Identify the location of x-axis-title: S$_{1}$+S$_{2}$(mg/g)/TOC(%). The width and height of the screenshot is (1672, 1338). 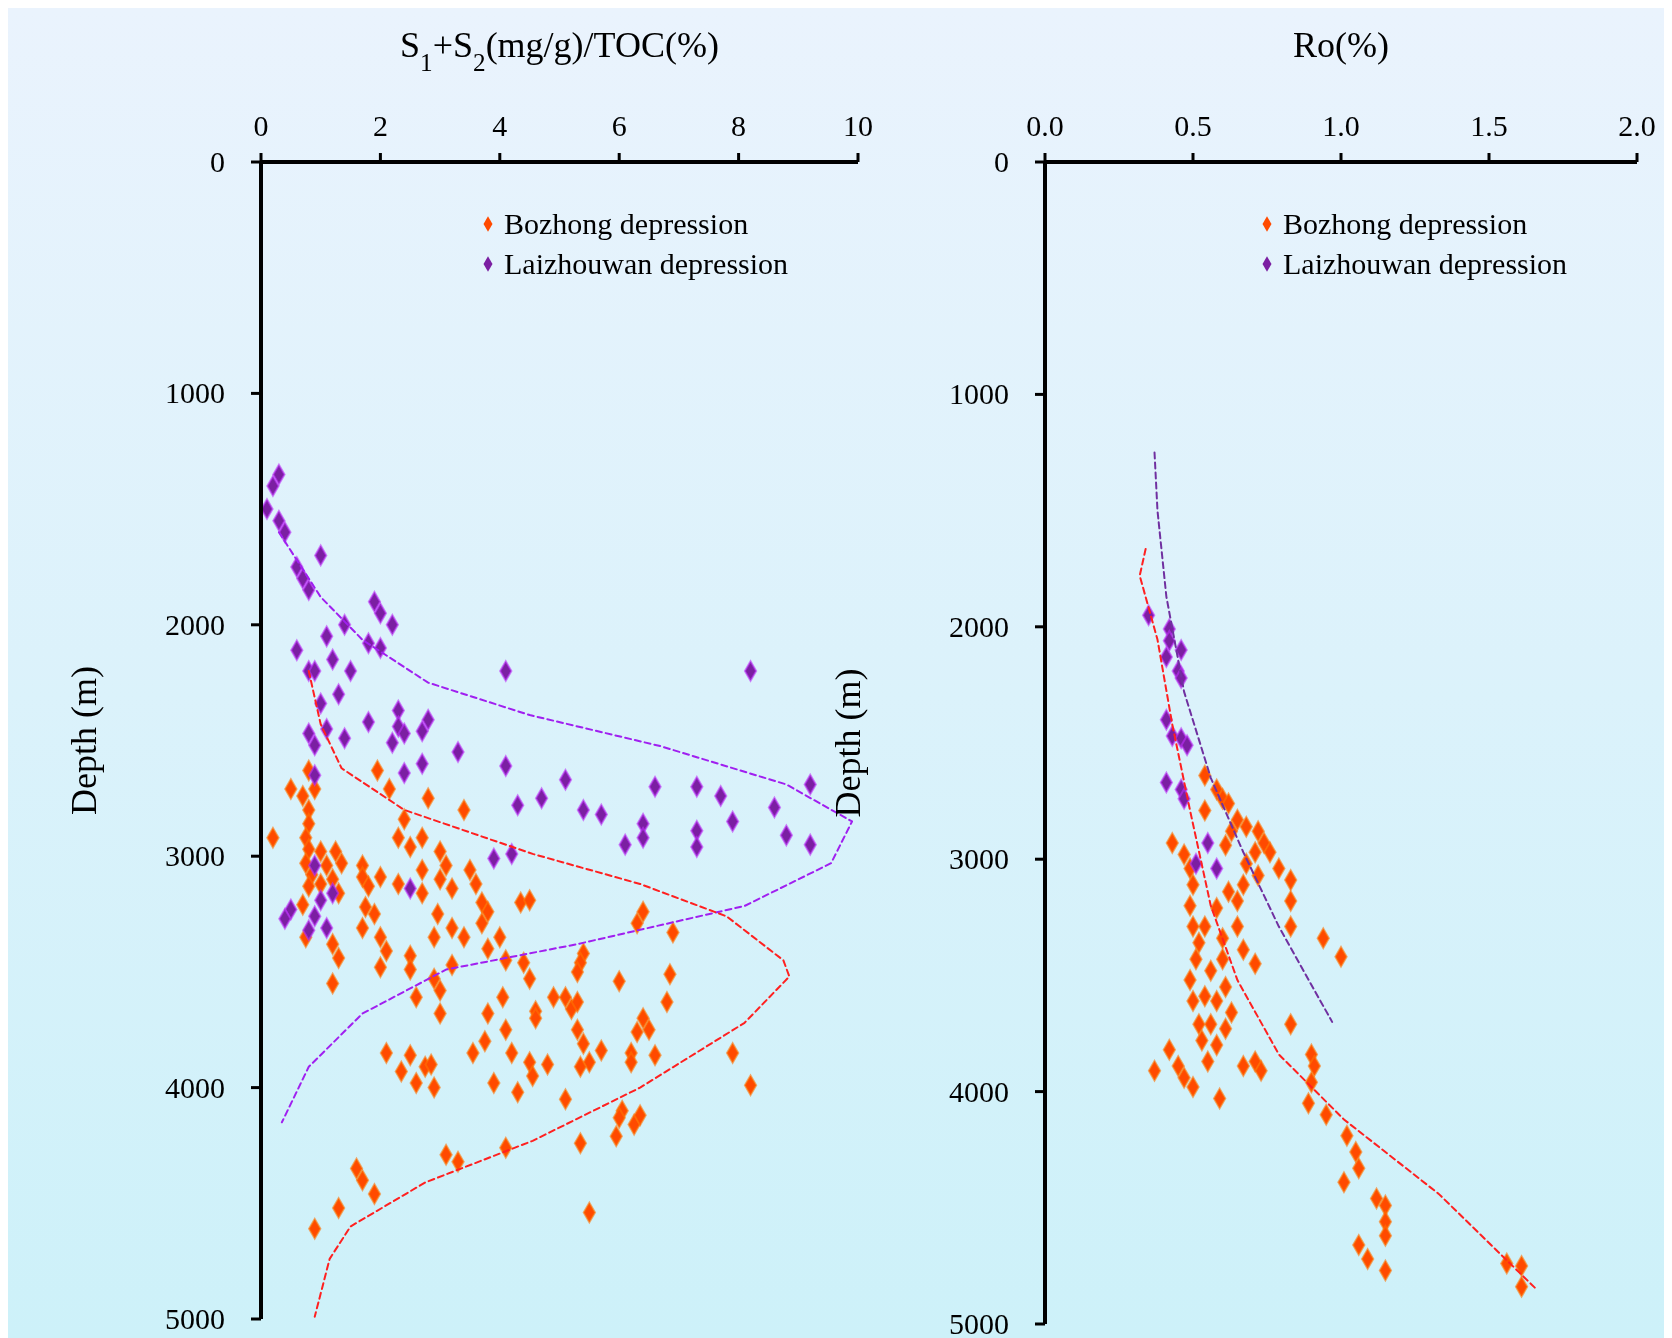
(559, 50).